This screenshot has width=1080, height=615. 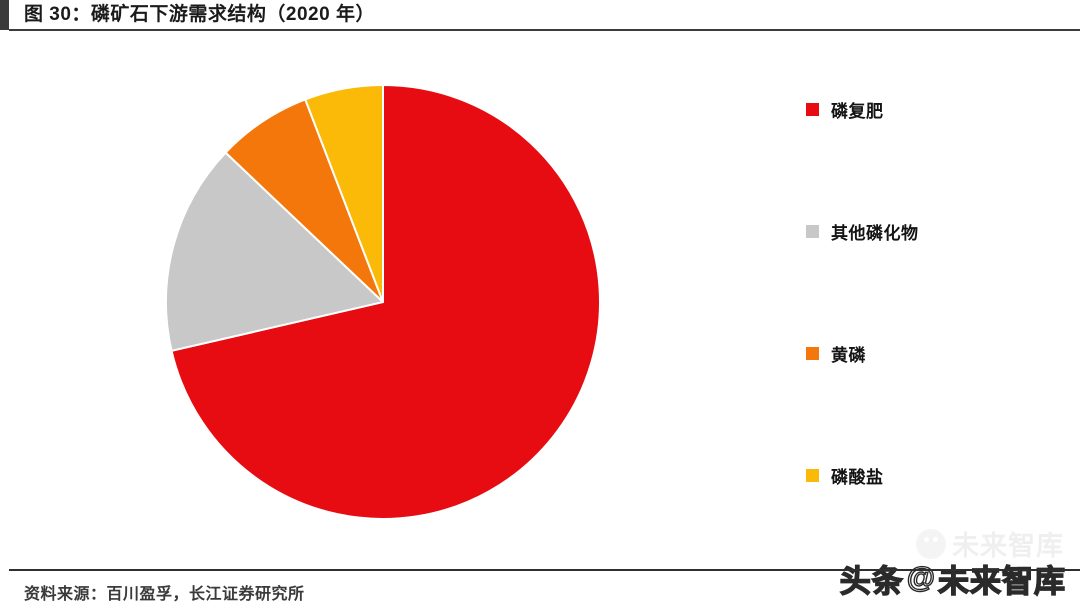 I want to click on figure-header: 图 30：磷矿石下游需求结构（2020 年）, so click(x=540, y=15).